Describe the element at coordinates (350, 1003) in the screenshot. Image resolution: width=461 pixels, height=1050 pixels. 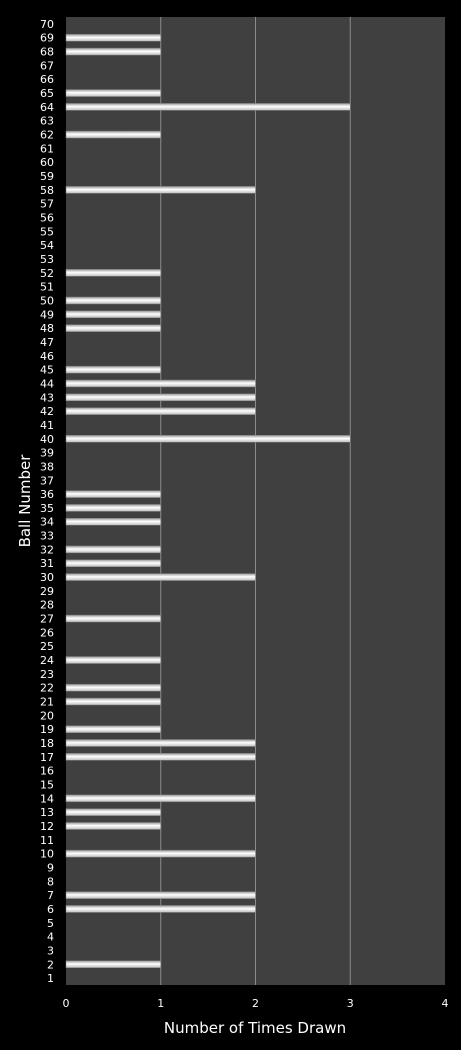
I see `x-tick-label: 3` at that location.